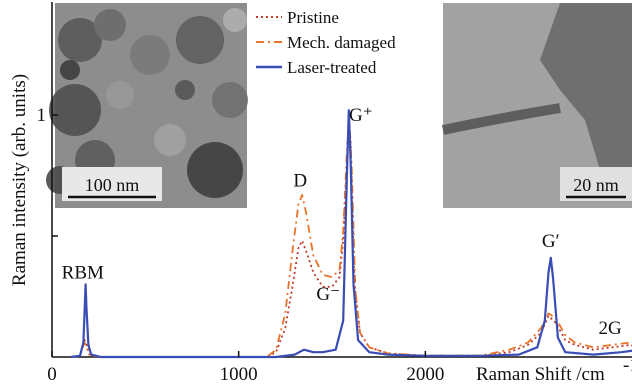  Describe the element at coordinates (540, 374) in the screenshot. I see `x-axis-label: Raman Shift /cm` at that location.